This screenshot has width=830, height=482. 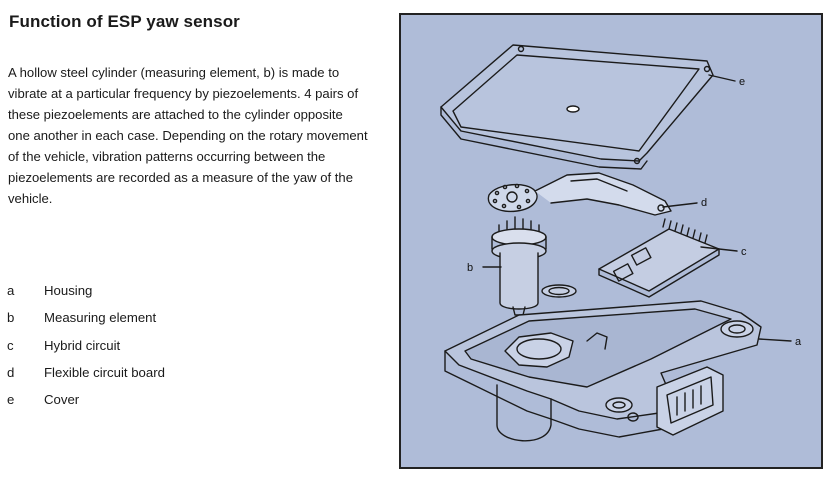 I want to click on cover-part, so click(x=577, y=107).